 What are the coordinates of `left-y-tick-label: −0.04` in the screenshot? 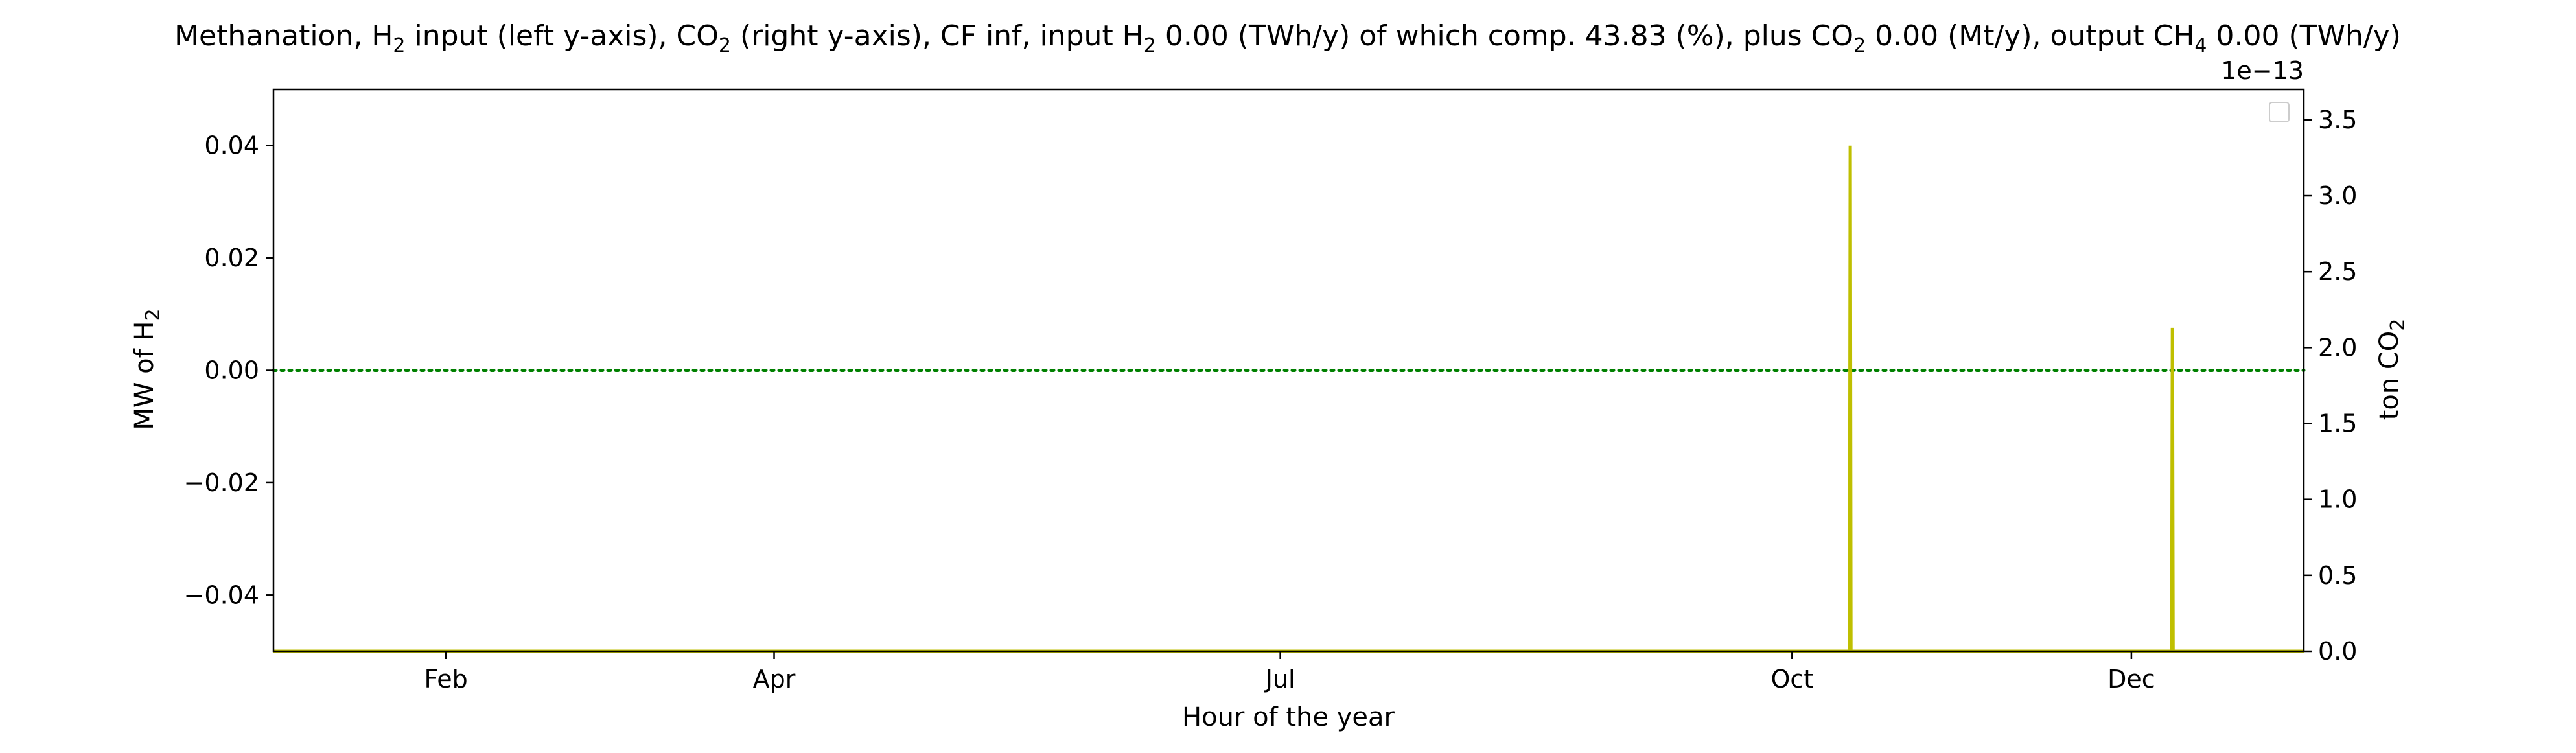 It's located at (221, 595).